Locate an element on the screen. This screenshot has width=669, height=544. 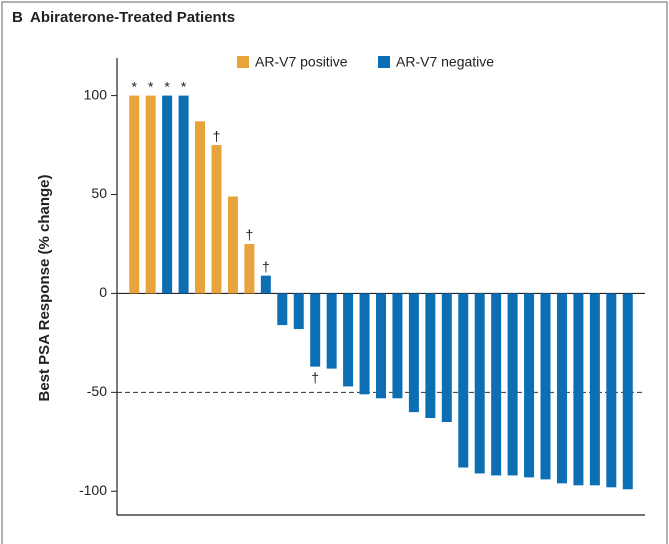
y-axis-label: Best PSA Response (% change) is located at coordinates (44, 287).